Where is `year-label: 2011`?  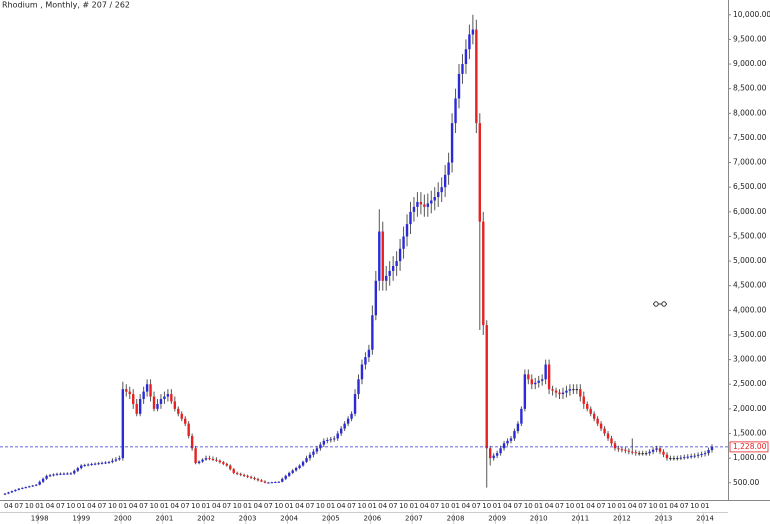
year-label: 2011 is located at coordinates (580, 519).